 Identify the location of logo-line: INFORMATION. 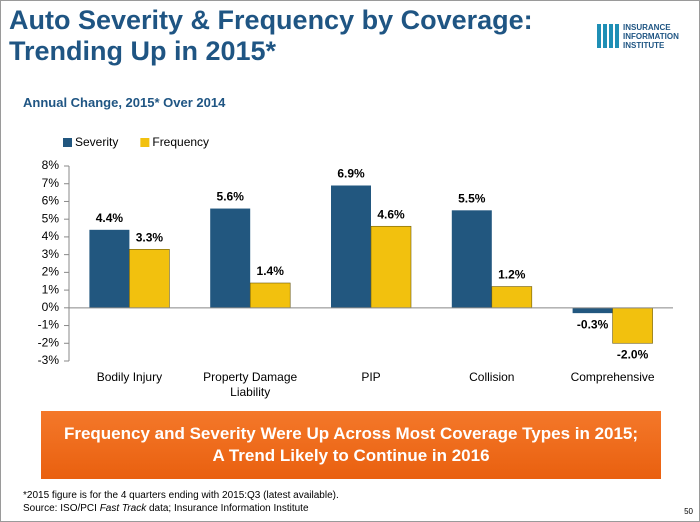
(651, 36).